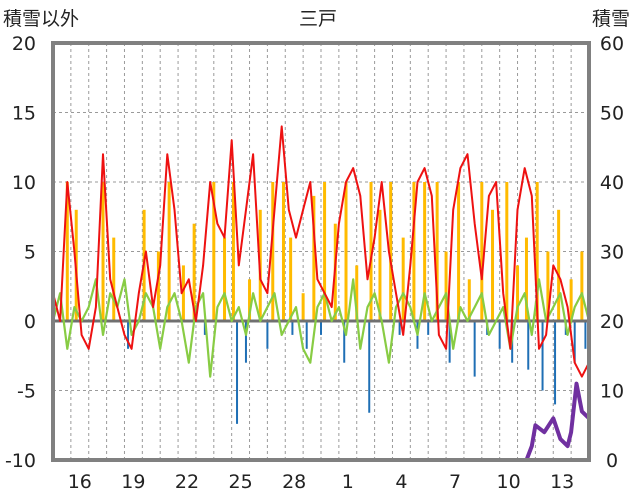  I want to click on left-tick-label: 15, so click(24, 114).